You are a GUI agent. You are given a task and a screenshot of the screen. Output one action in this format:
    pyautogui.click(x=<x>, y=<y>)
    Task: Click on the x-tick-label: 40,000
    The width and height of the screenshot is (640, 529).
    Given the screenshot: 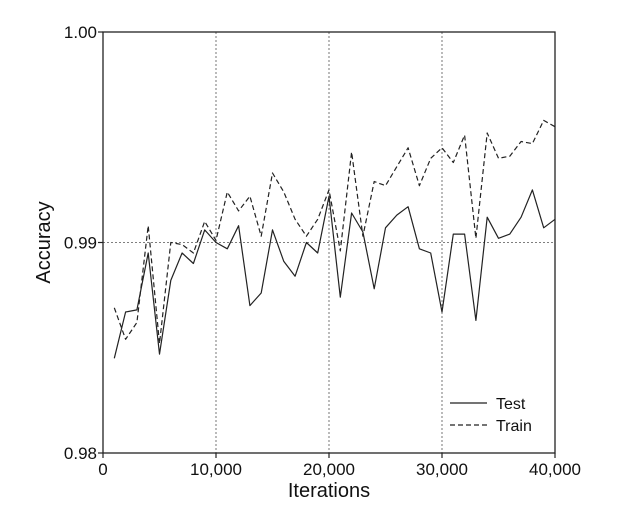 What is the action you would take?
    pyautogui.click(x=555, y=469)
    